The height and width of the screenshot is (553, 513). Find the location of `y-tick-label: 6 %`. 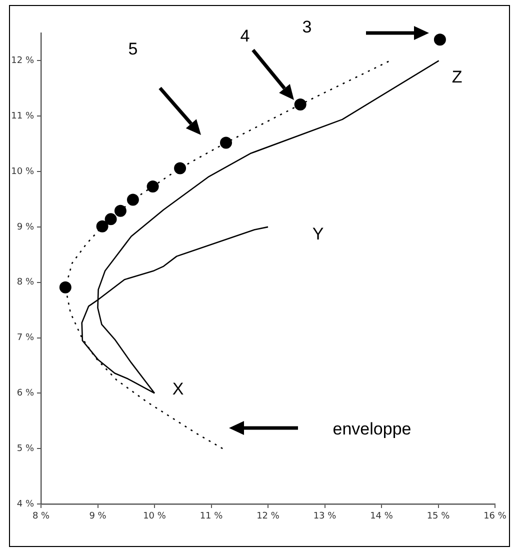

y-tick-label: 6 % is located at coordinates (25, 393).